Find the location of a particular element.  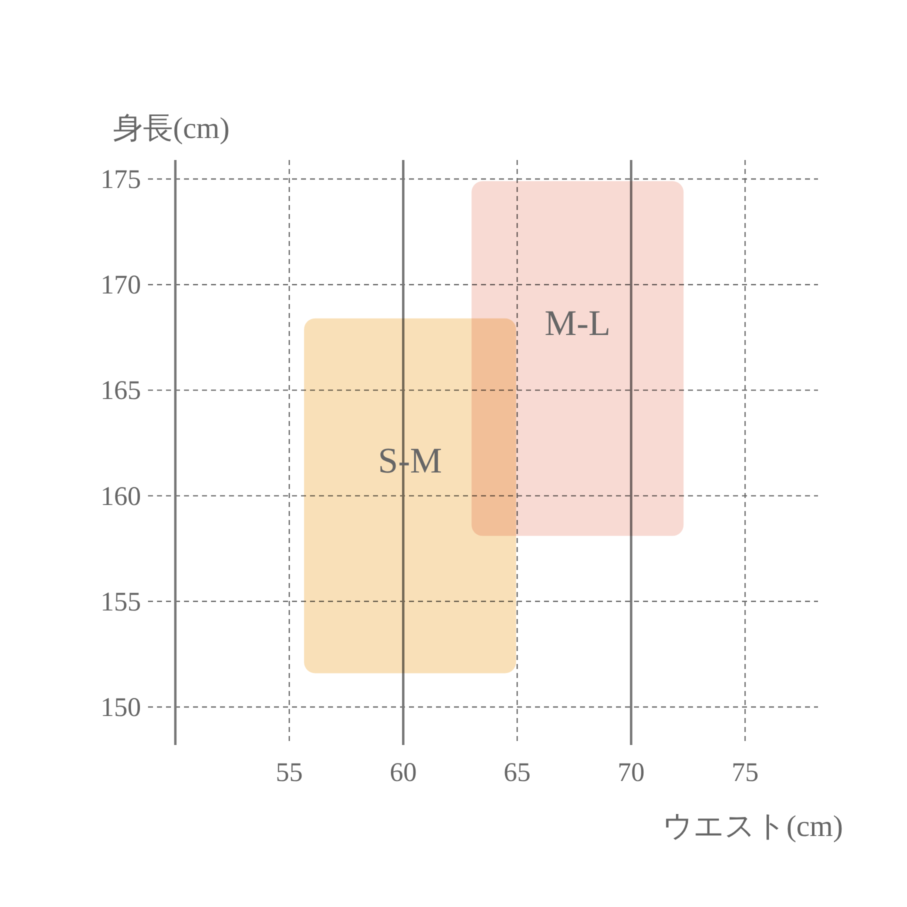

x-axis-title: ウエスト(cm) is located at coordinates (752, 826).